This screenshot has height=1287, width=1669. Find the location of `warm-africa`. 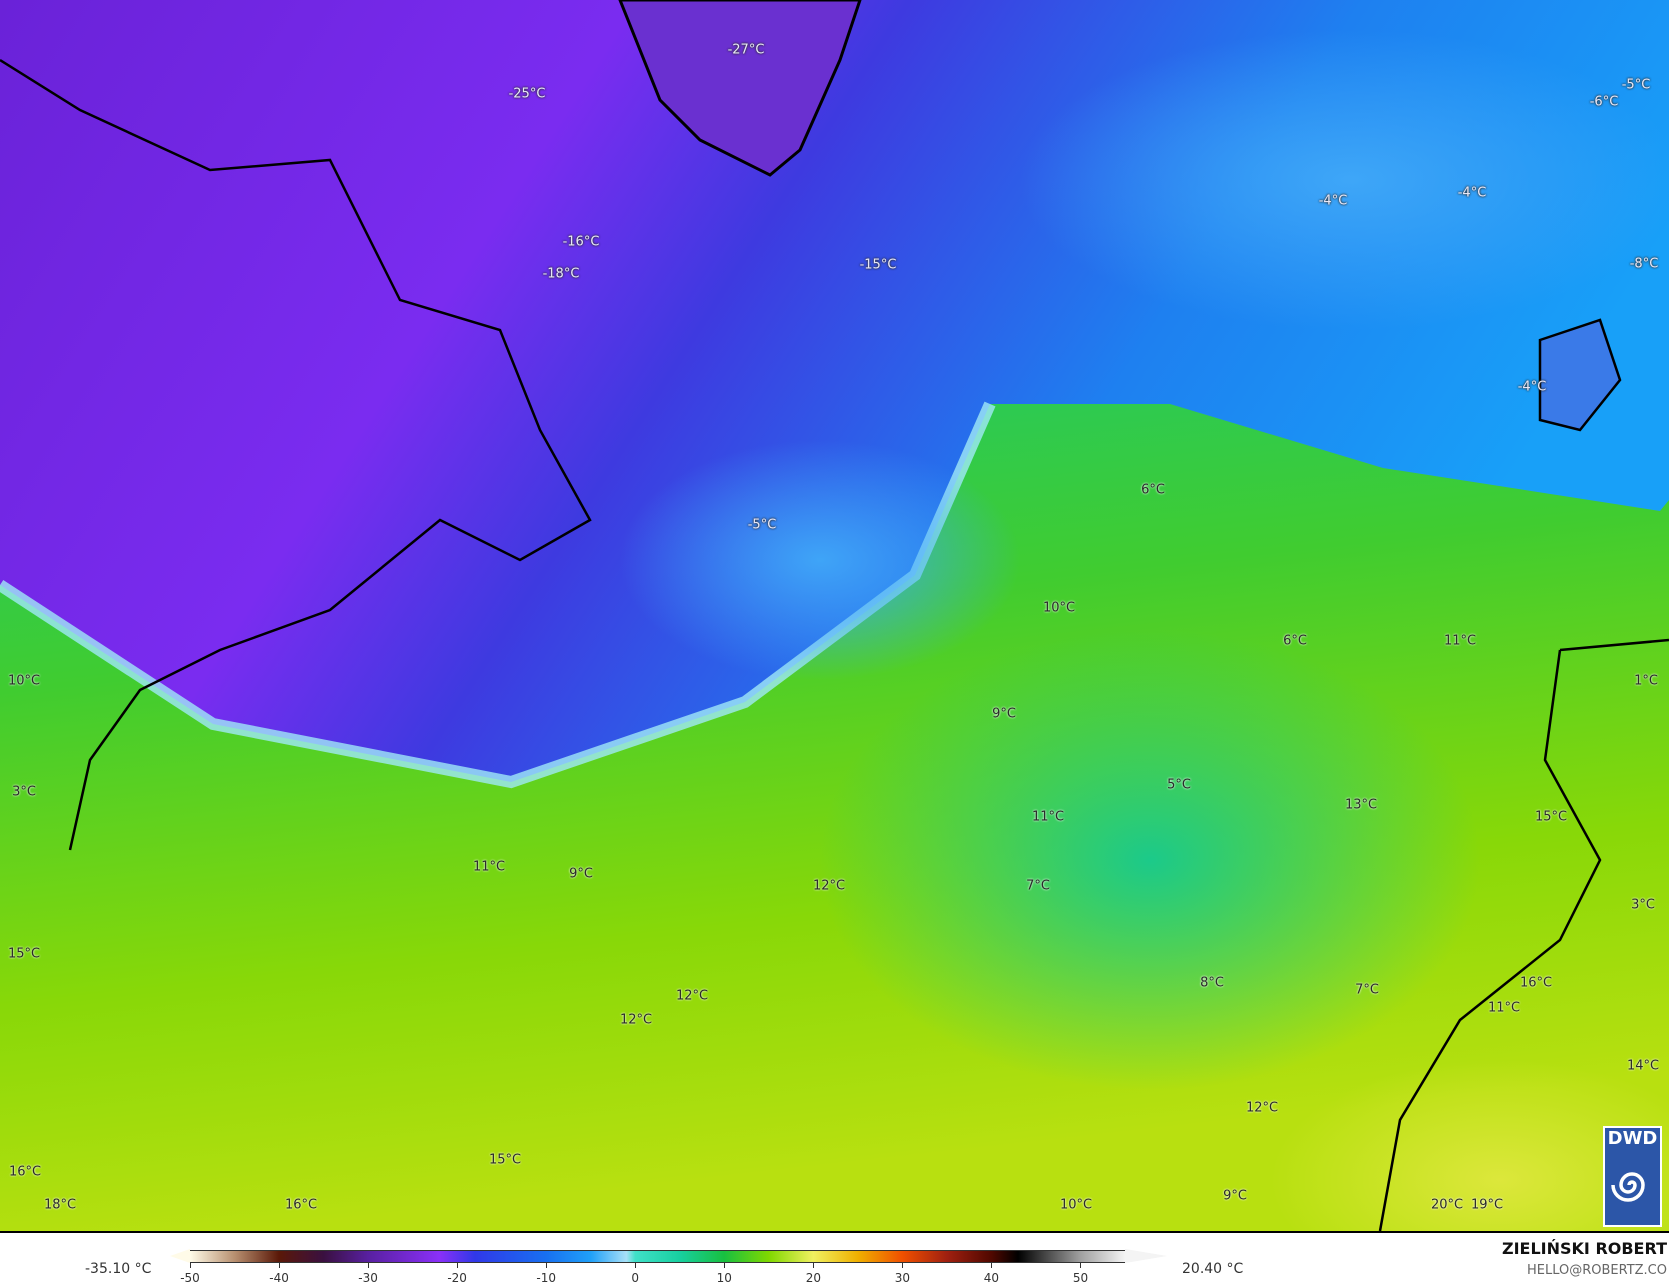

warm-africa is located at coordinates (1469, 1145).